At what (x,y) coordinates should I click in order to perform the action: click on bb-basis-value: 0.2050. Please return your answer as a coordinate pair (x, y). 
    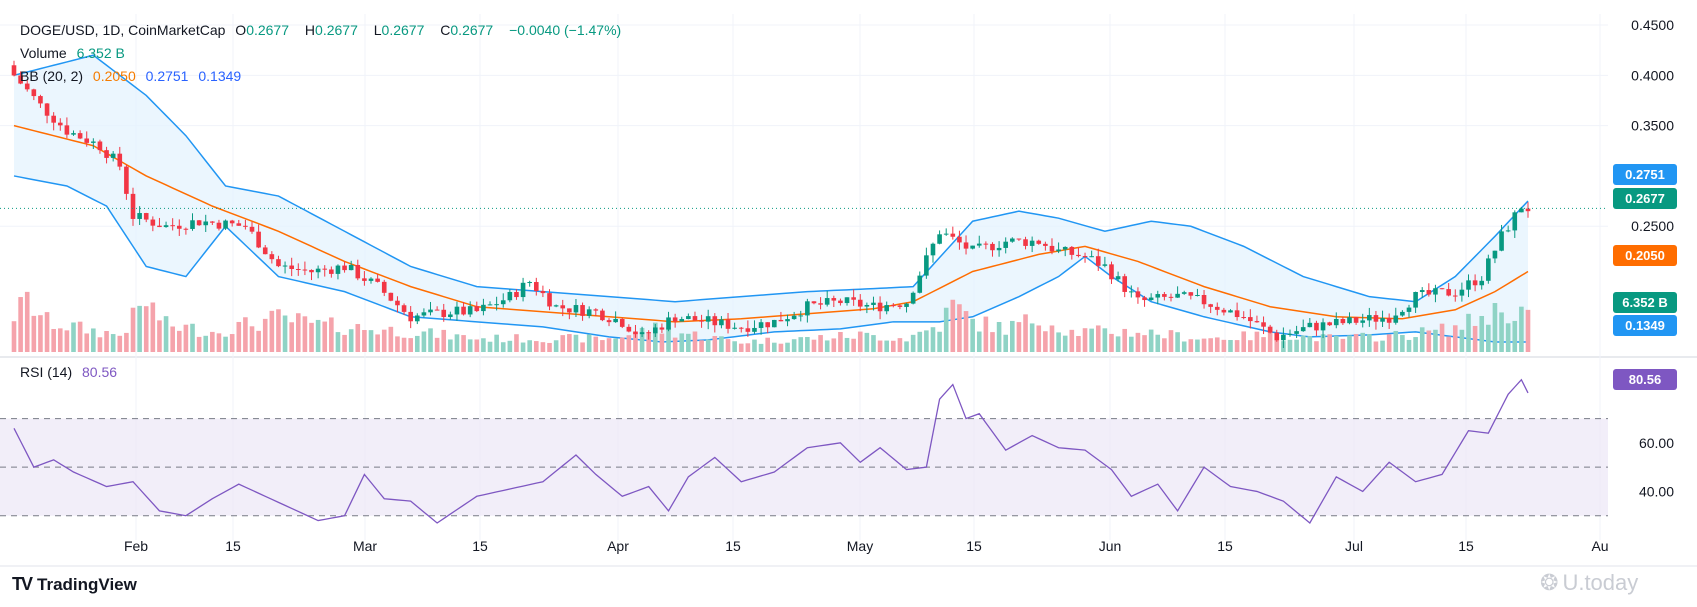
    Looking at the image, I should click on (114, 76).